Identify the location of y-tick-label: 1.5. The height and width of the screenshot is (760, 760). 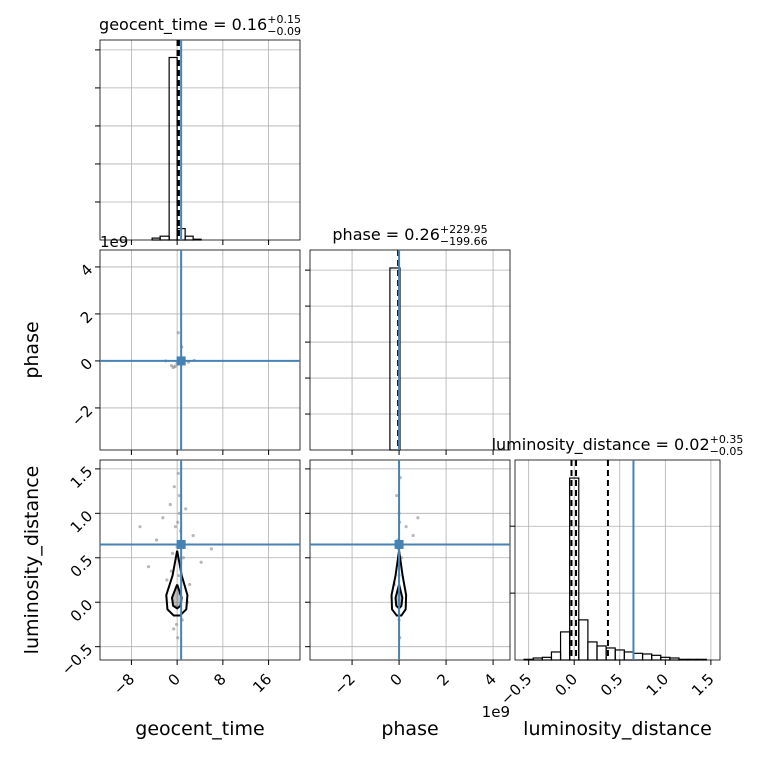
(82, 478).